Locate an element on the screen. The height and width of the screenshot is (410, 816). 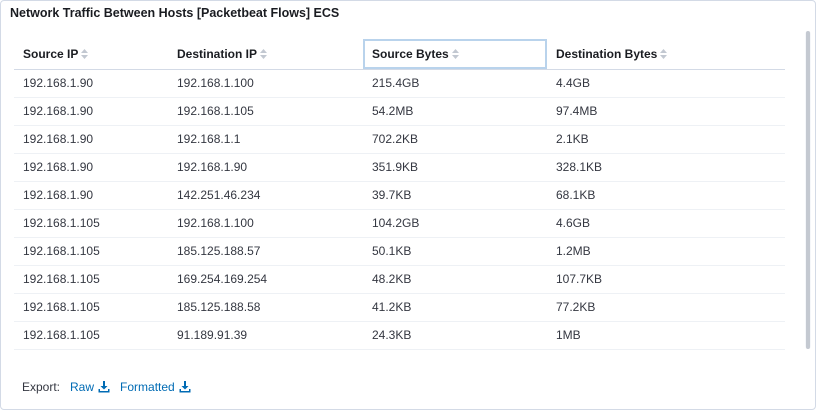
export-raw-label: Raw is located at coordinates (82, 387).